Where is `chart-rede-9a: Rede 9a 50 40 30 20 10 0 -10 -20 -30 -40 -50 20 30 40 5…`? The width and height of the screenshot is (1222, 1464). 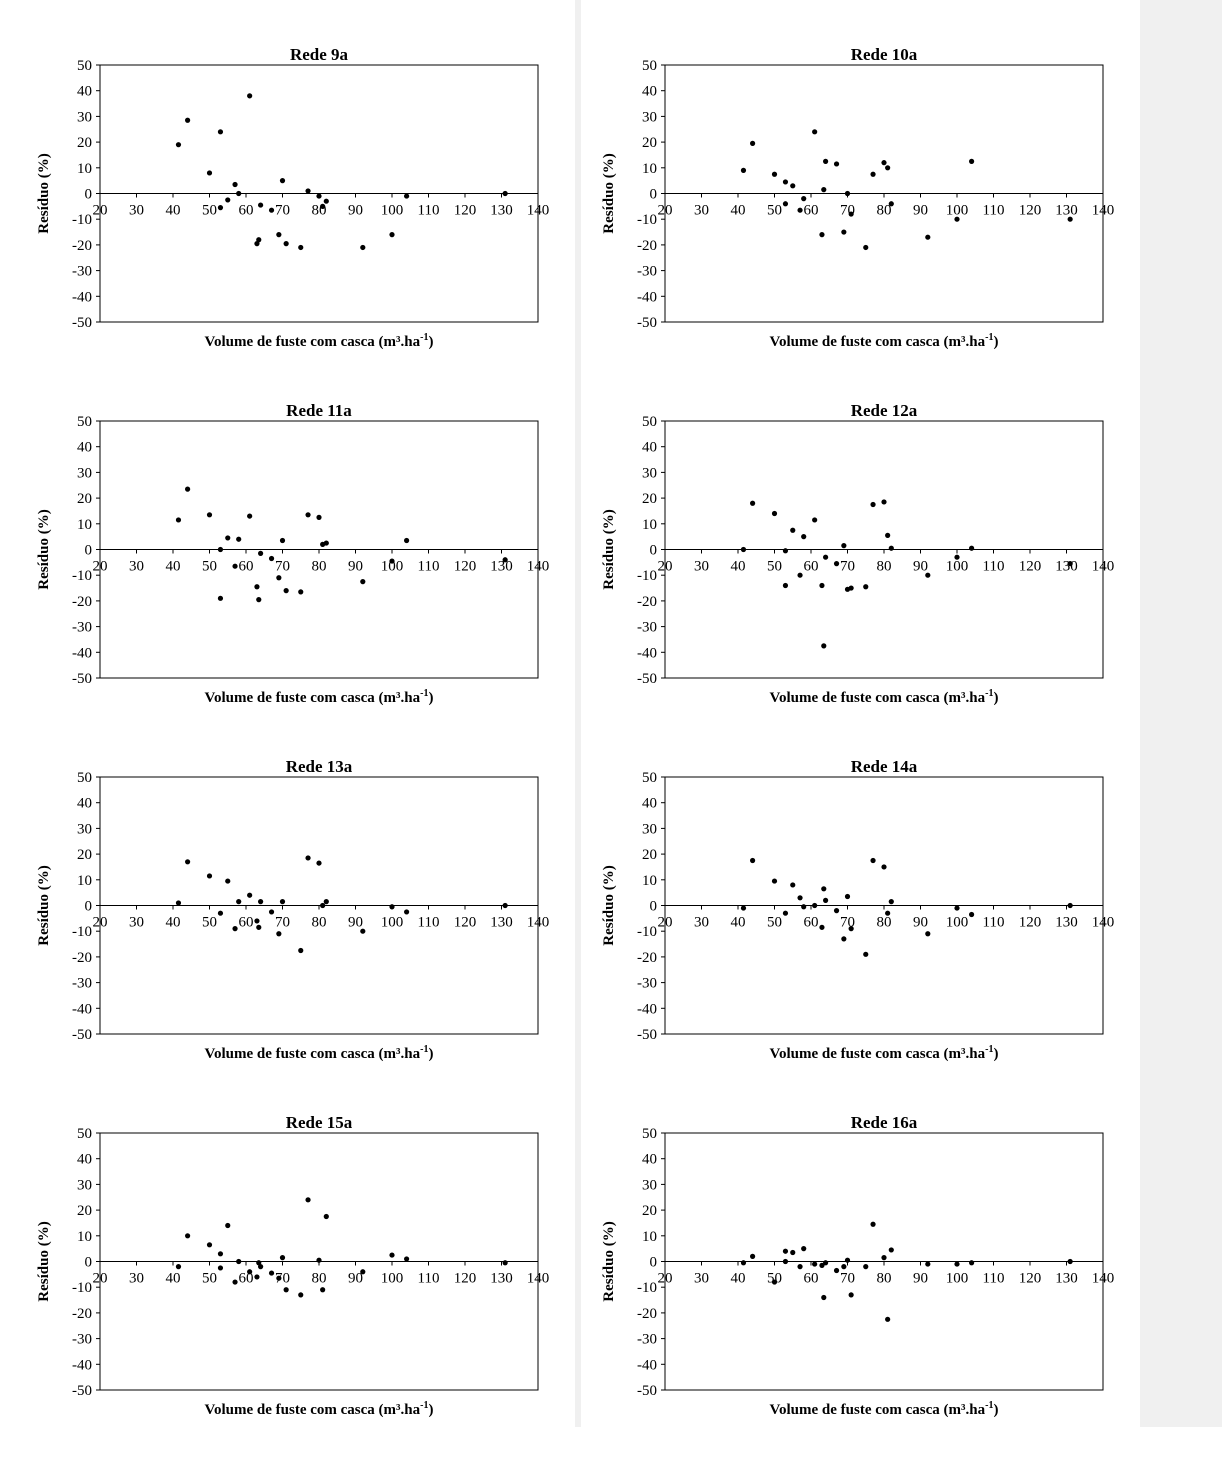
chart-rede-9a: Rede 9a 50 40 30 20 10 0 -10 -20 -30 -40 -50 20 30 40 5… is located at coordinates (284, 218).